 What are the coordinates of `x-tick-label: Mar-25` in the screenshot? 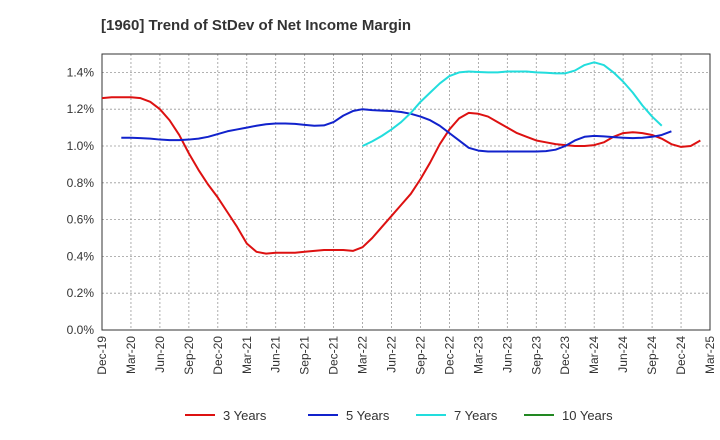 It's located at (710, 355).